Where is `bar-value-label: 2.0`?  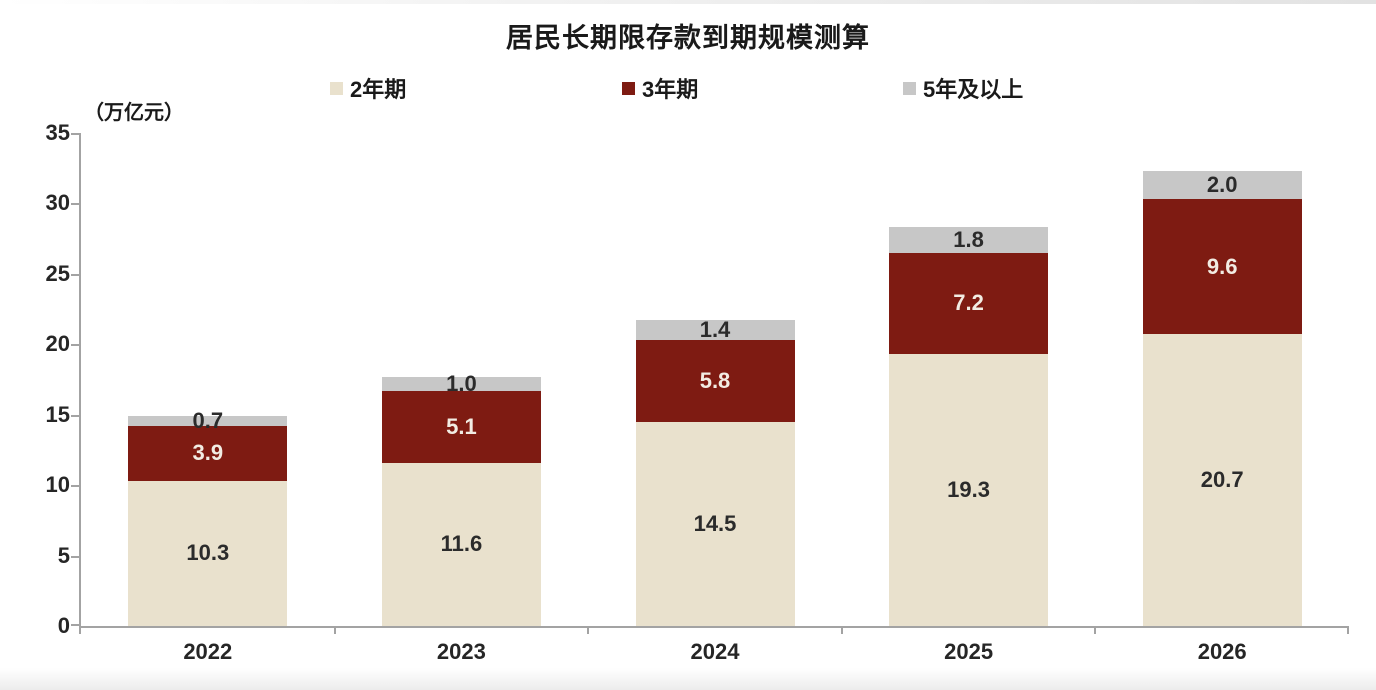
bar-value-label: 2.0 is located at coordinates (1222, 185).